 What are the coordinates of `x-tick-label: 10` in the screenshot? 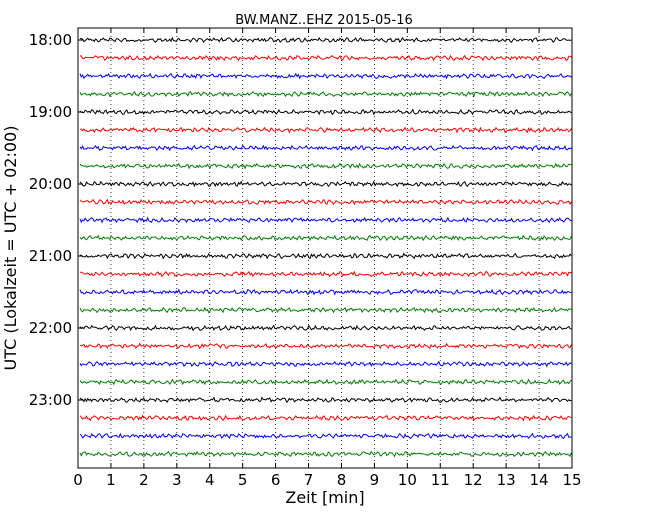 It's located at (407, 480).